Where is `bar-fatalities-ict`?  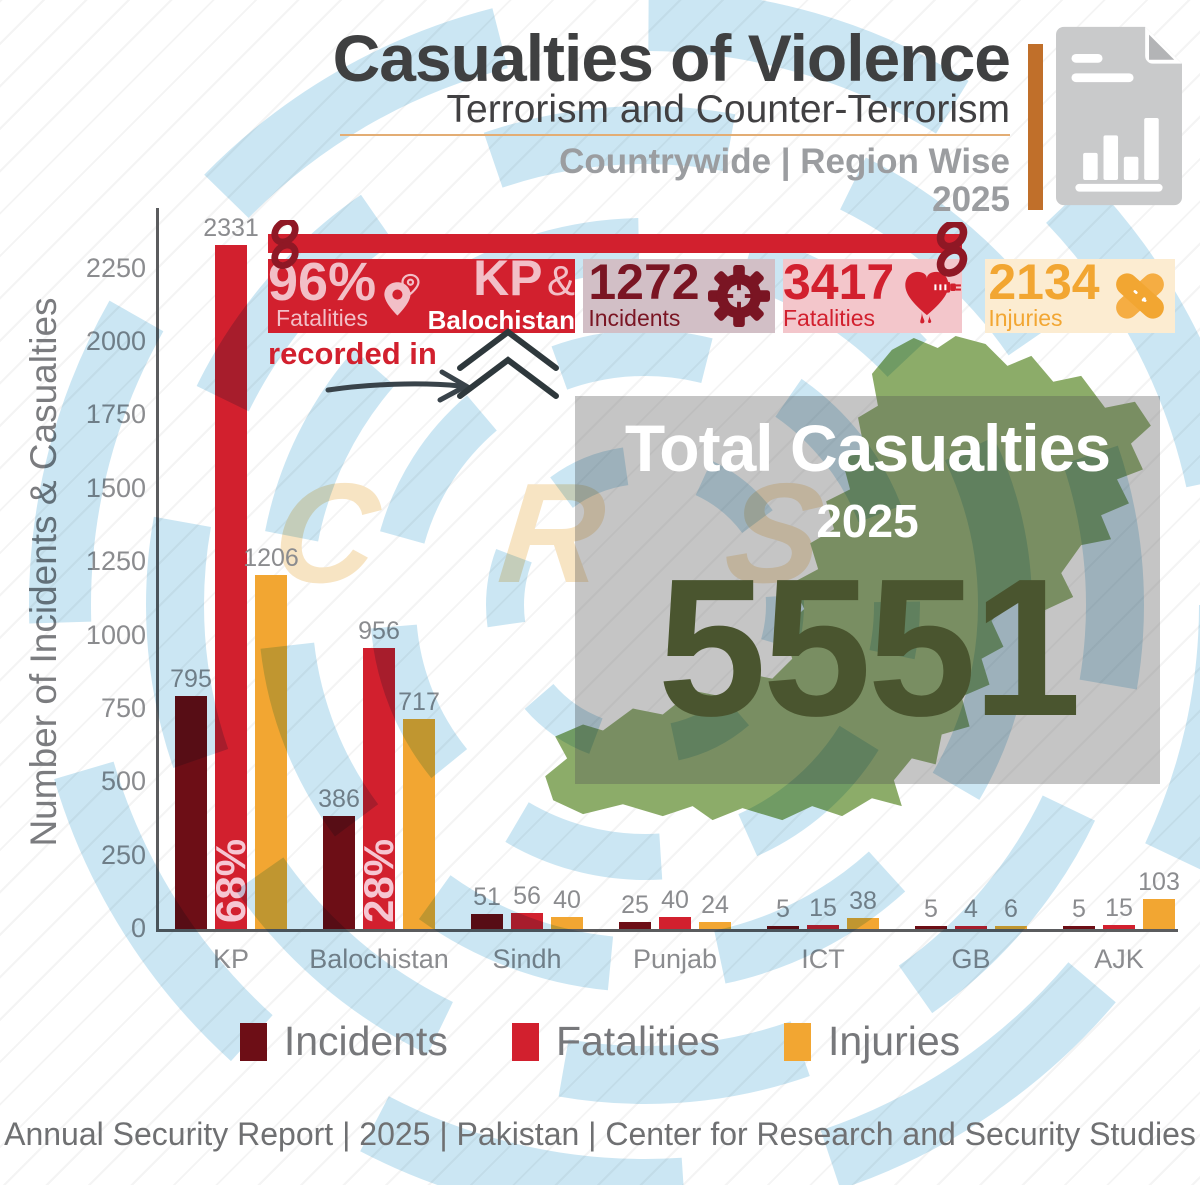
bar-fatalities-ict is located at coordinates (823, 926).